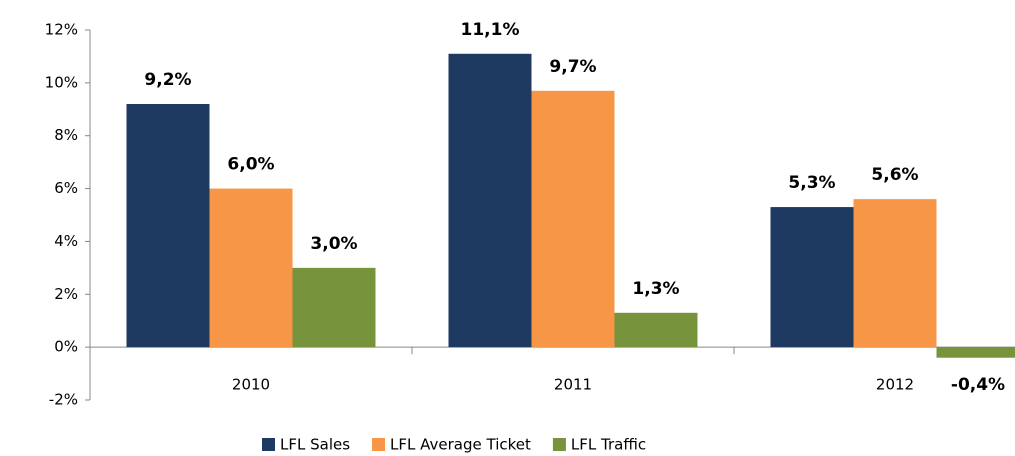 The height and width of the screenshot is (456, 1015). Describe the element at coordinates (460, 445) in the screenshot. I see `legend-label: LFL Average Ticket` at that location.